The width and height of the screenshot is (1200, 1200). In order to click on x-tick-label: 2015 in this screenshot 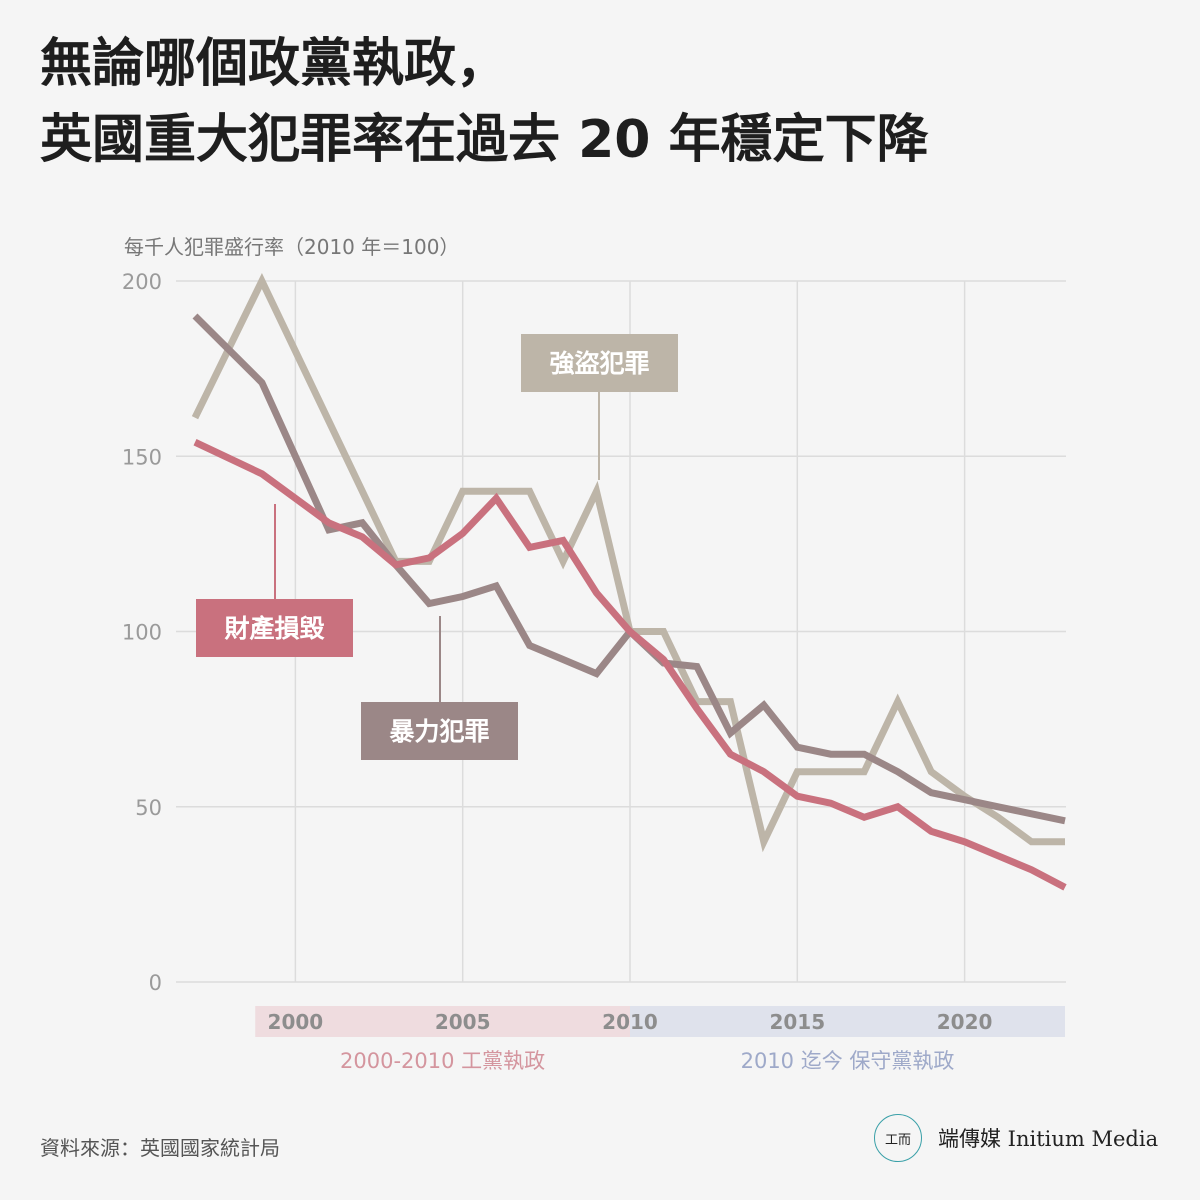, I will do `click(797, 1022)`.